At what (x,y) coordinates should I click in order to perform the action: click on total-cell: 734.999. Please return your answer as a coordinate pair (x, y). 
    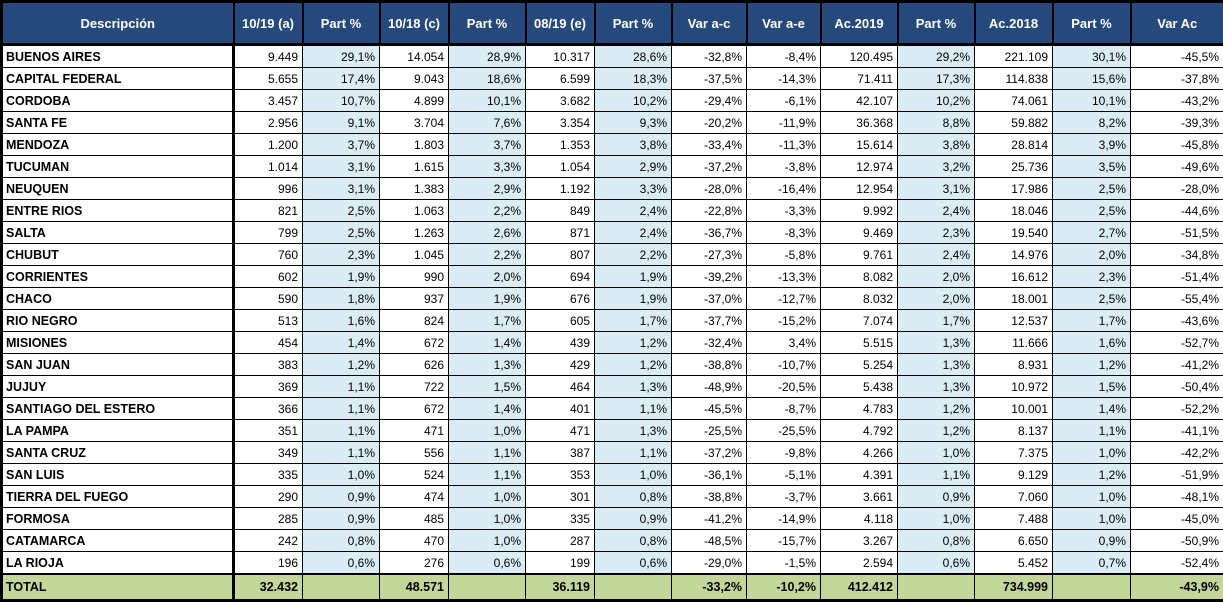
    Looking at the image, I should click on (1014, 587).